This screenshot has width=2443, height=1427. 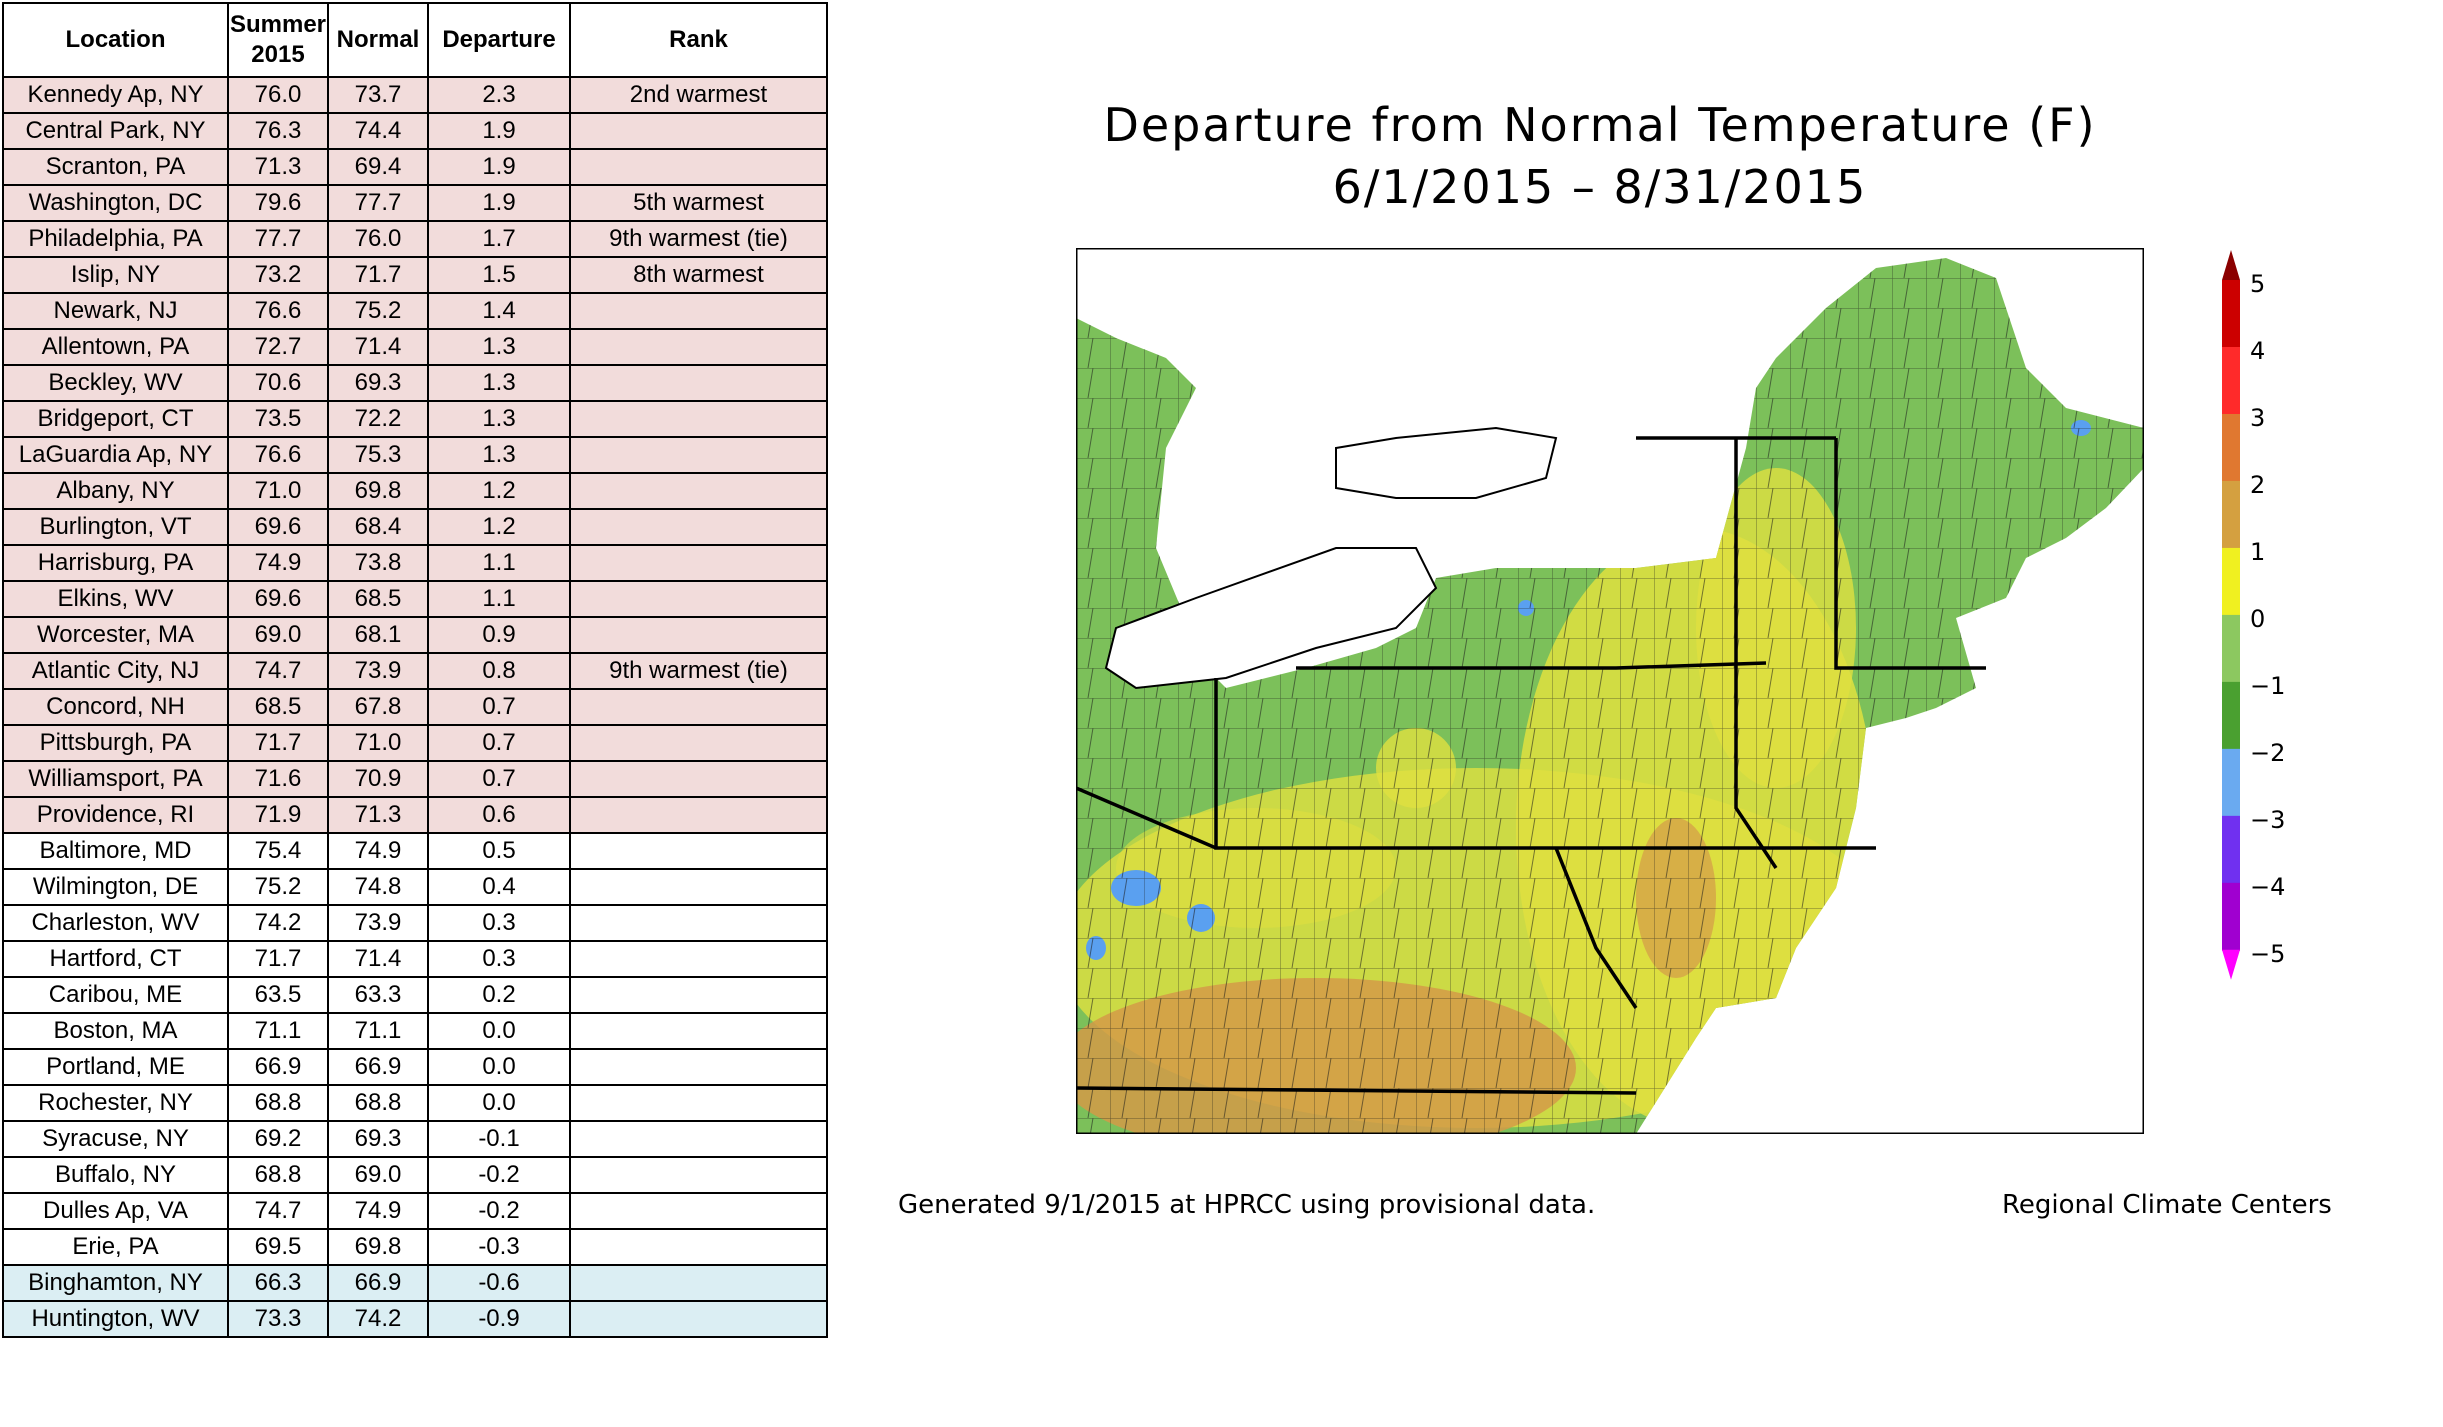 What do you see at coordinates (378, 131) in the screenshot?
I see `cell-normal: 74.4` at bounding box center [378, 131].